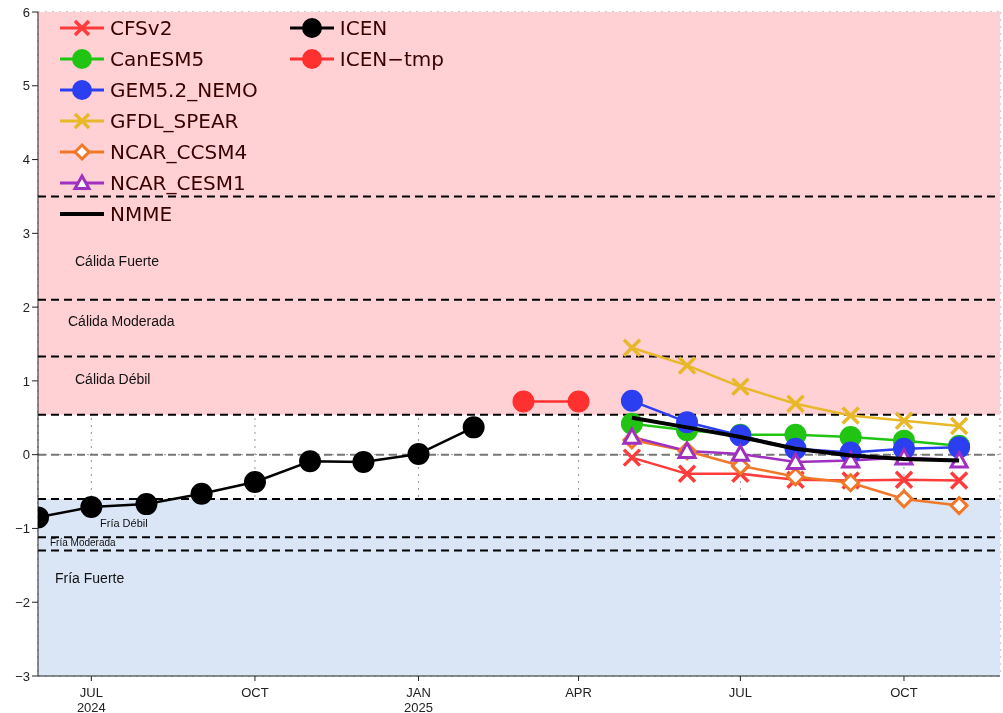 The height and width of the screenshot is (713, 1003). What do you see at coordinates (22, 529) in the screenshot?
I see `y-tick-label: −1` at bounding box center [22, 529].